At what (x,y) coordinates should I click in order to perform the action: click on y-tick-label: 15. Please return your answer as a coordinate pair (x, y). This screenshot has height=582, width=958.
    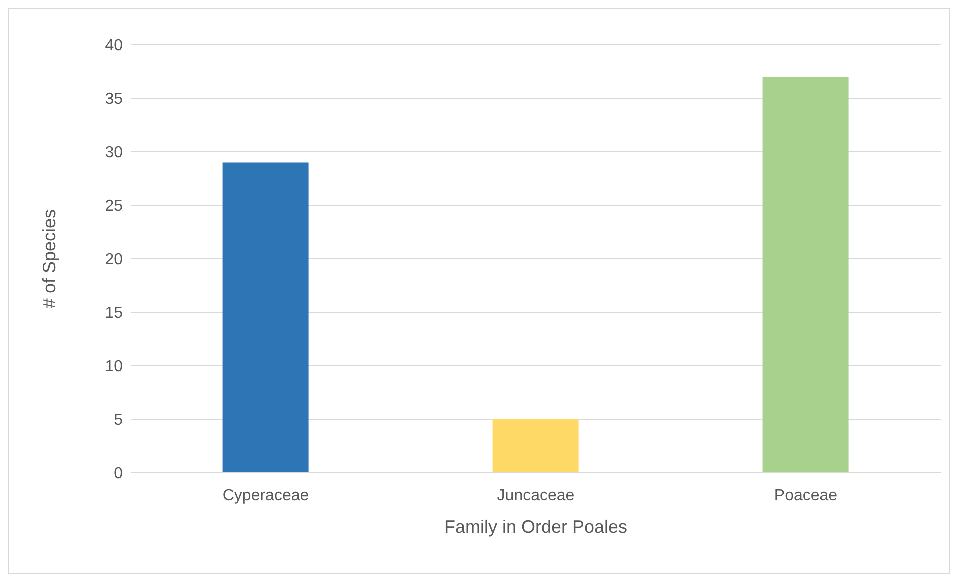
    Looking at the image, I should click on (114, 313).